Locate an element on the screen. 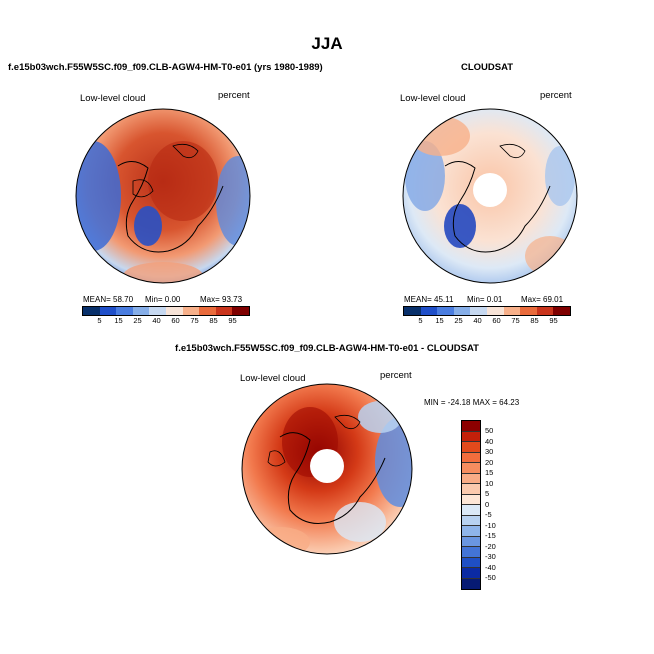 Image resolution: width=654 pixels, height=654 pixels. colorbar-tick-label: -10 is located at coordinates (490, 525).